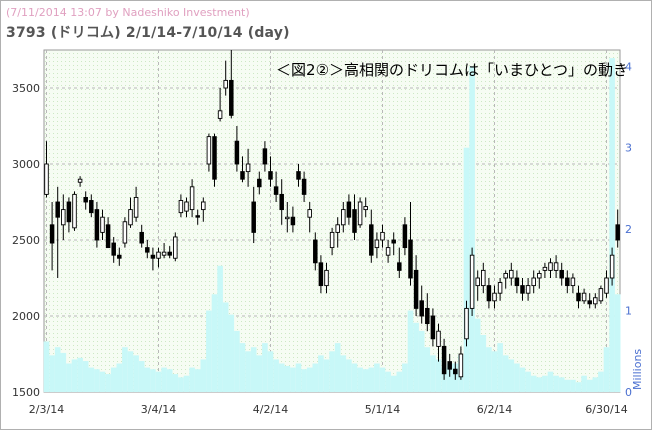 The image size is (652, 430). What do you see at coordinates (158, 409) in the screenshot?
I see `date-tick-label: 3/4/14` at bounding box center [158, 409].